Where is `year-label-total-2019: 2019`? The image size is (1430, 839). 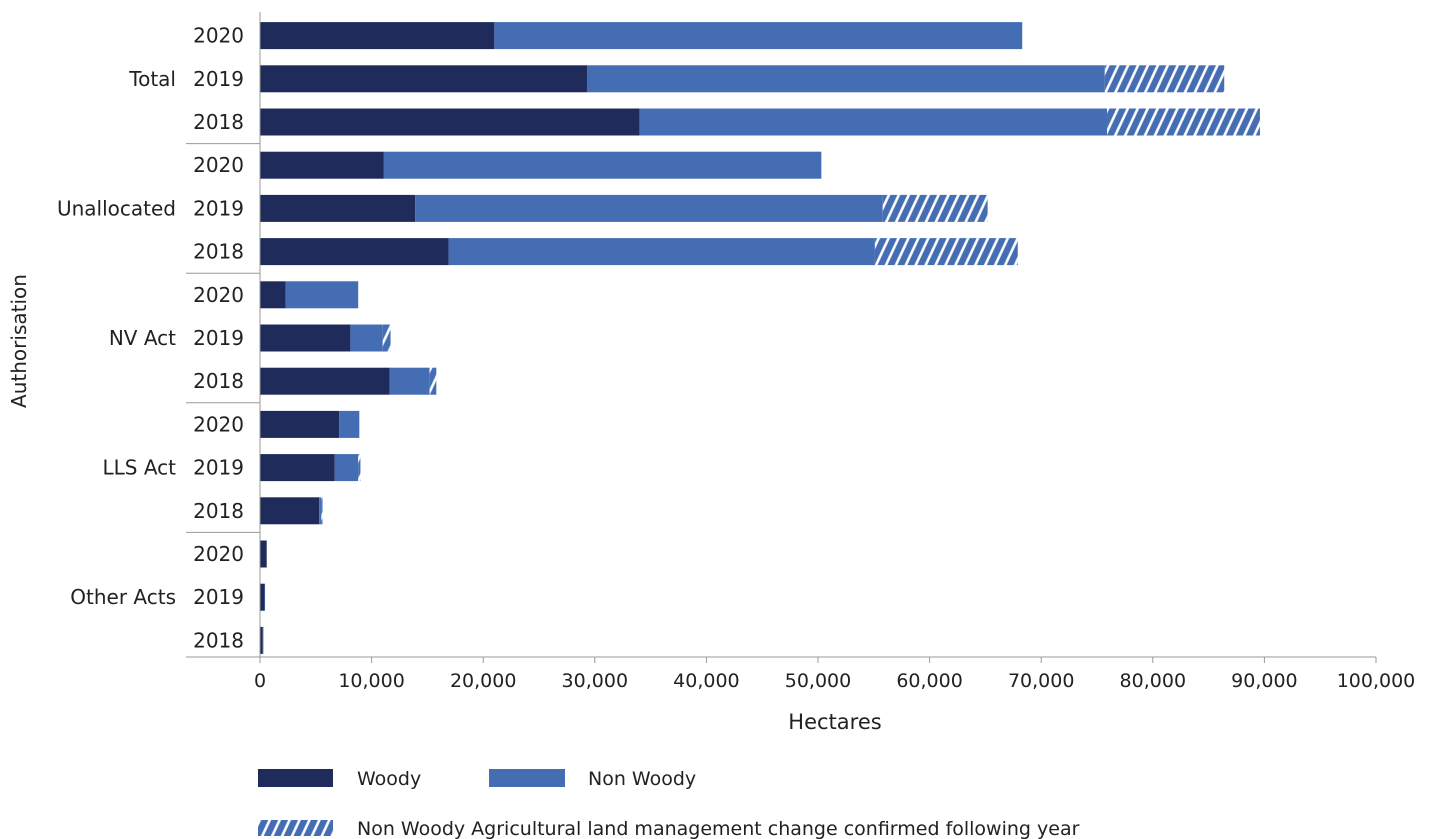
year-label-total-2019: 2019 is located at coordinates (218, 79).